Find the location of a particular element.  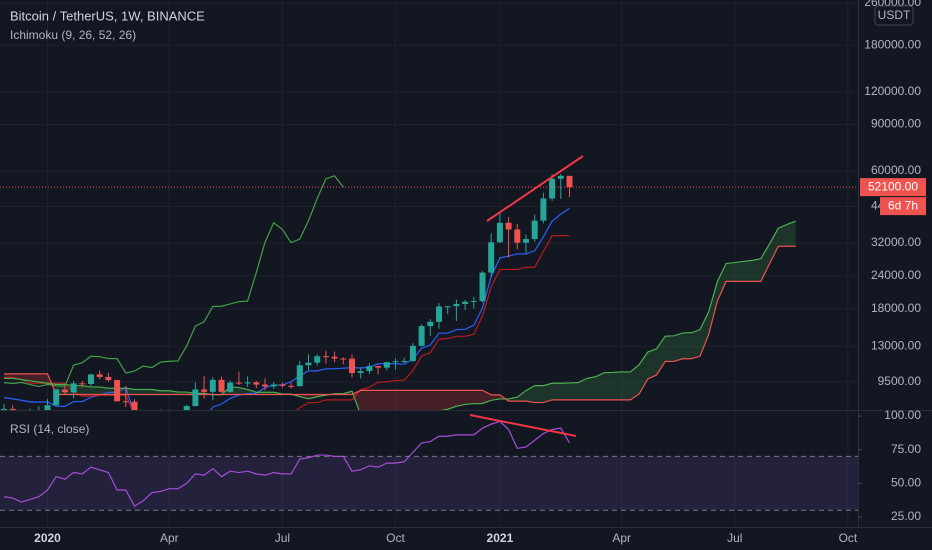

y-tick-label: 60000.00 is located at coordinates (896, 170).